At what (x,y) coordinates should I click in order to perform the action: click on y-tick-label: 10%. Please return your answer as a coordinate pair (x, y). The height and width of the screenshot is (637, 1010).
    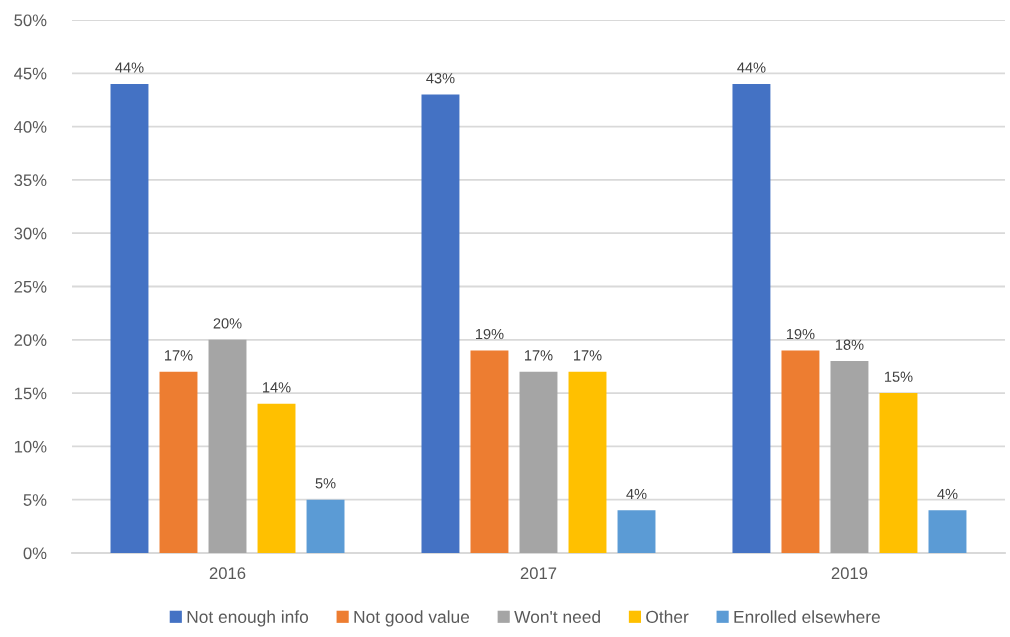
    Looking at the image, I should click on (30, 446).